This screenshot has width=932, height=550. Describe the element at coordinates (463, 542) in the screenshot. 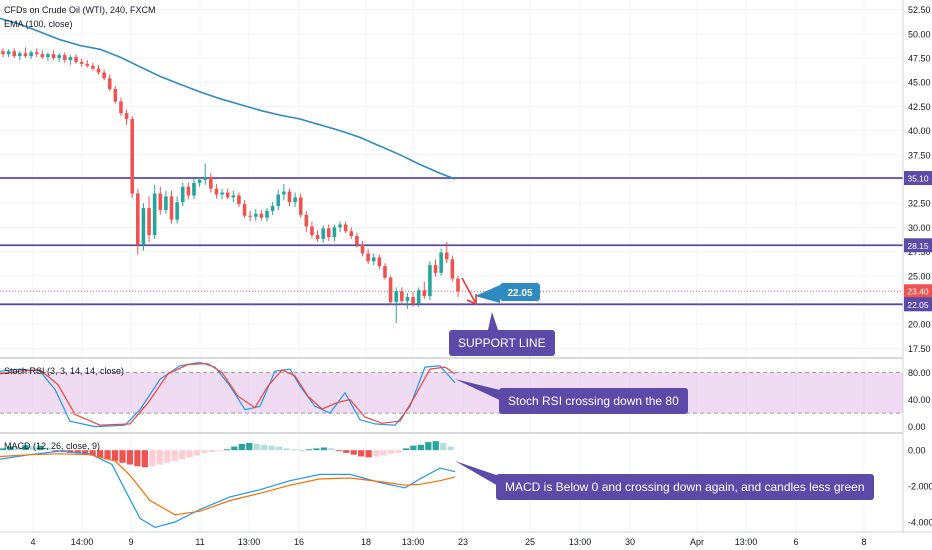

I see `time-tick-label: 23` at that location.